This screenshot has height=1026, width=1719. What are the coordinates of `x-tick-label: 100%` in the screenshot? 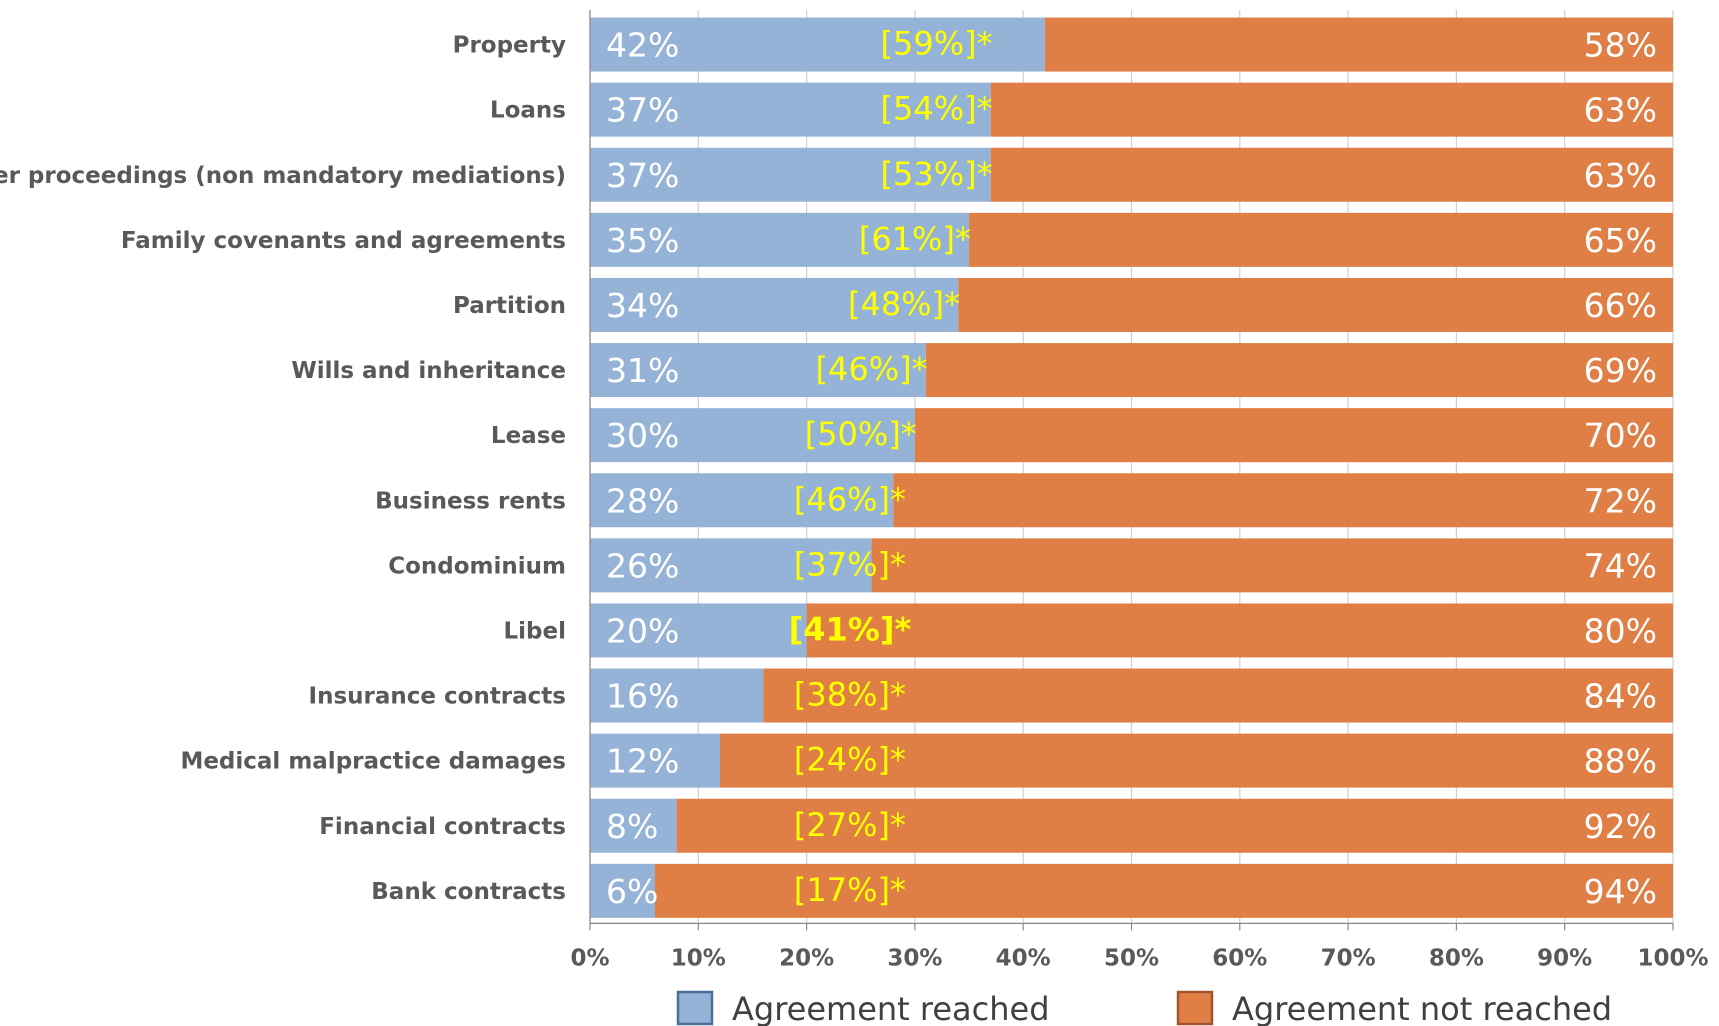 It's located at (1672, 958).